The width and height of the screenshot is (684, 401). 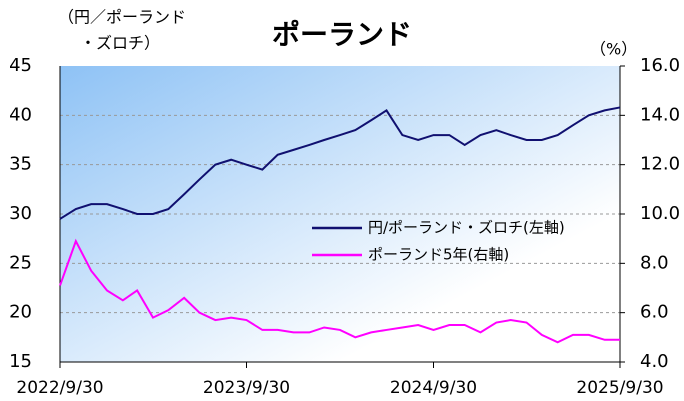 What do you see at coordinates (438, 255) in the screenshot?
I see `legend-label: ポーランド5年(右軸)` at bounding box center [438, 255].